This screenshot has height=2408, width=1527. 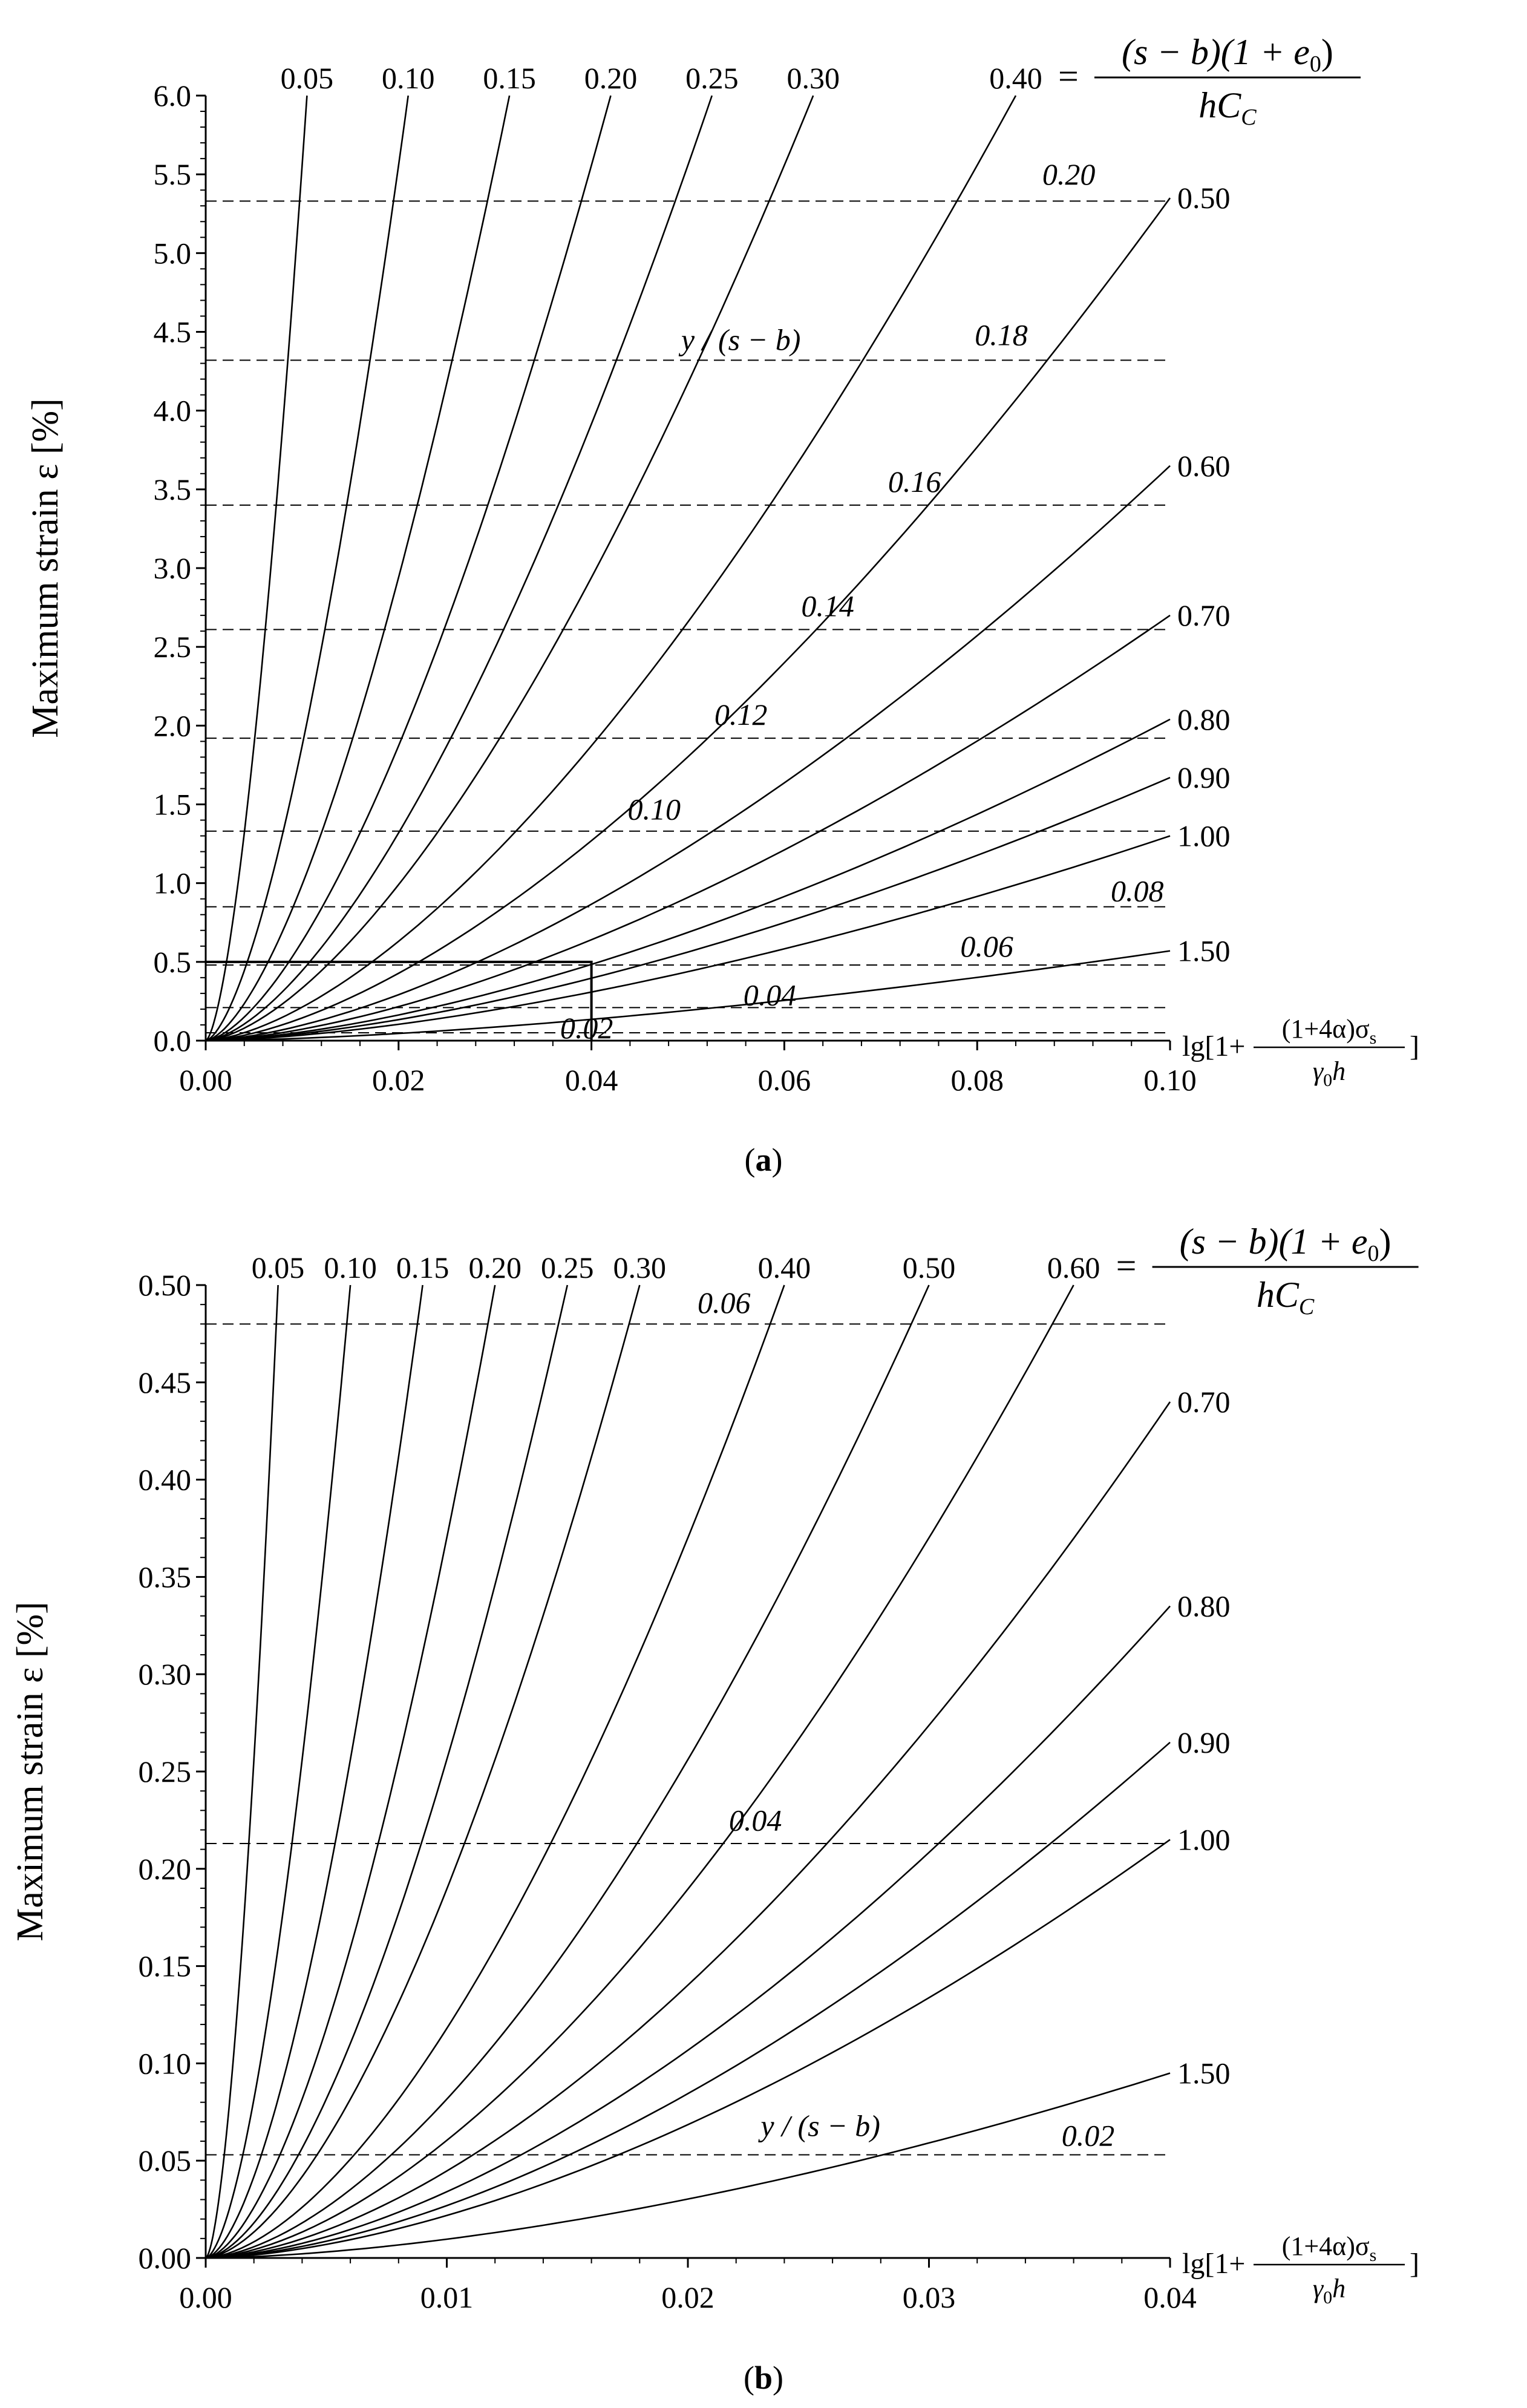 I want to click on x-tick-label: 0.10, so click(x=1170, y=1080).